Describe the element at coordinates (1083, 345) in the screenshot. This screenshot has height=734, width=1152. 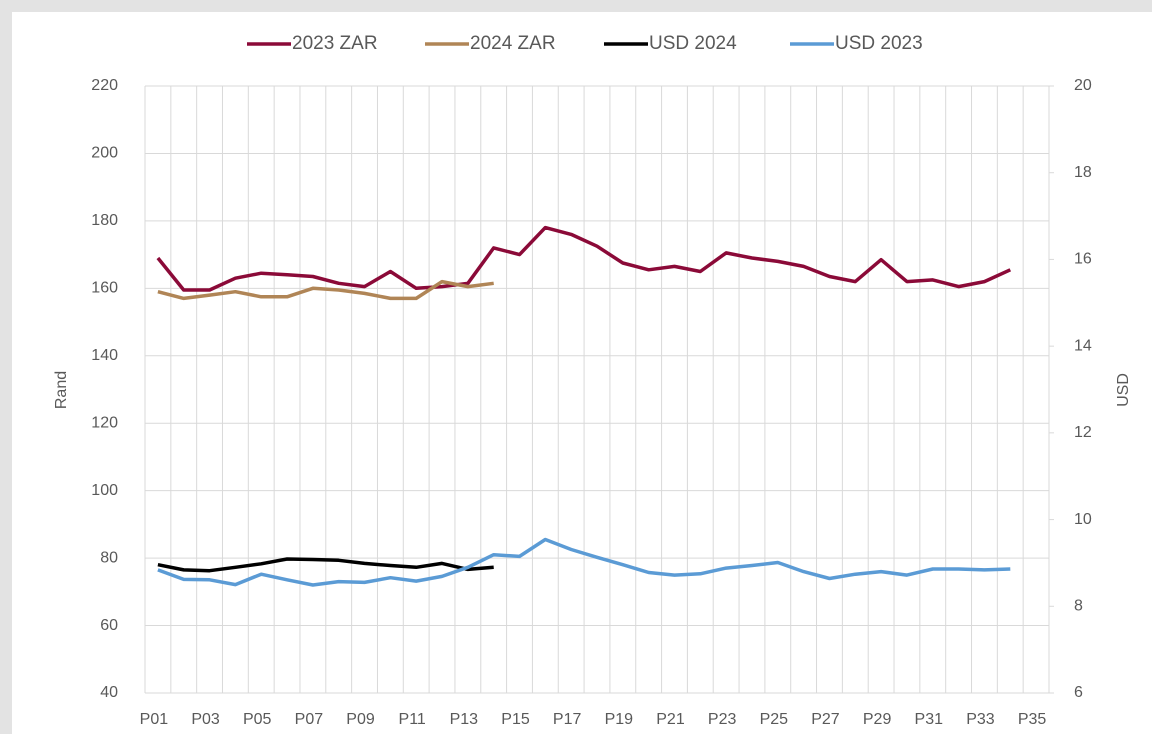
I see `y2-tick-label: 14` at that location.